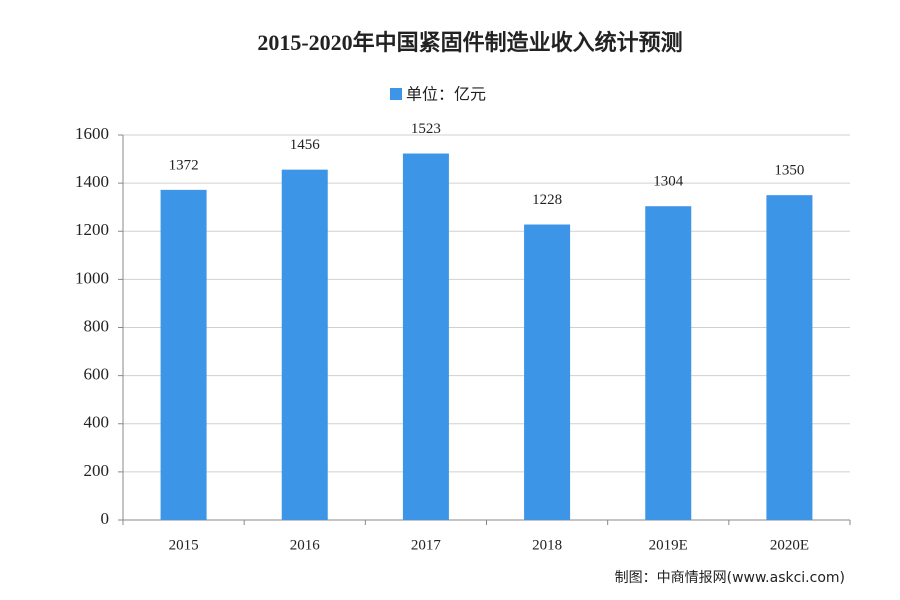 Image resolution: width=900 pixels, height=600 pixels. I want to click on data-label: 1456, so click(305, 145).